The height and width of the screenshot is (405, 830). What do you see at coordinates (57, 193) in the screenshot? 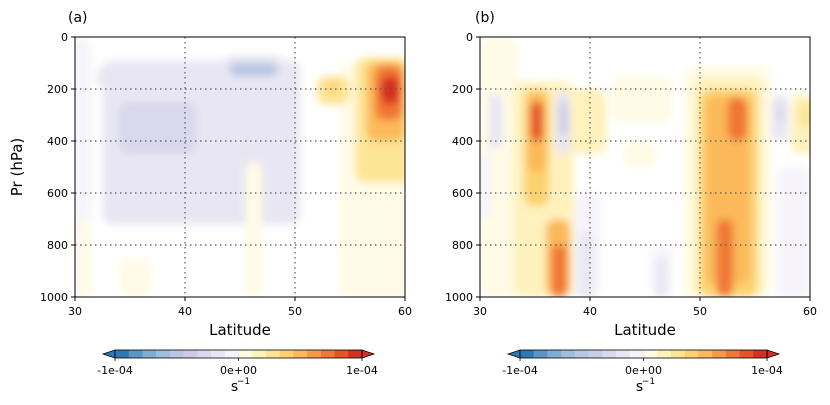
I see `y-tick-label: 600` at bounding box center [57, 193].